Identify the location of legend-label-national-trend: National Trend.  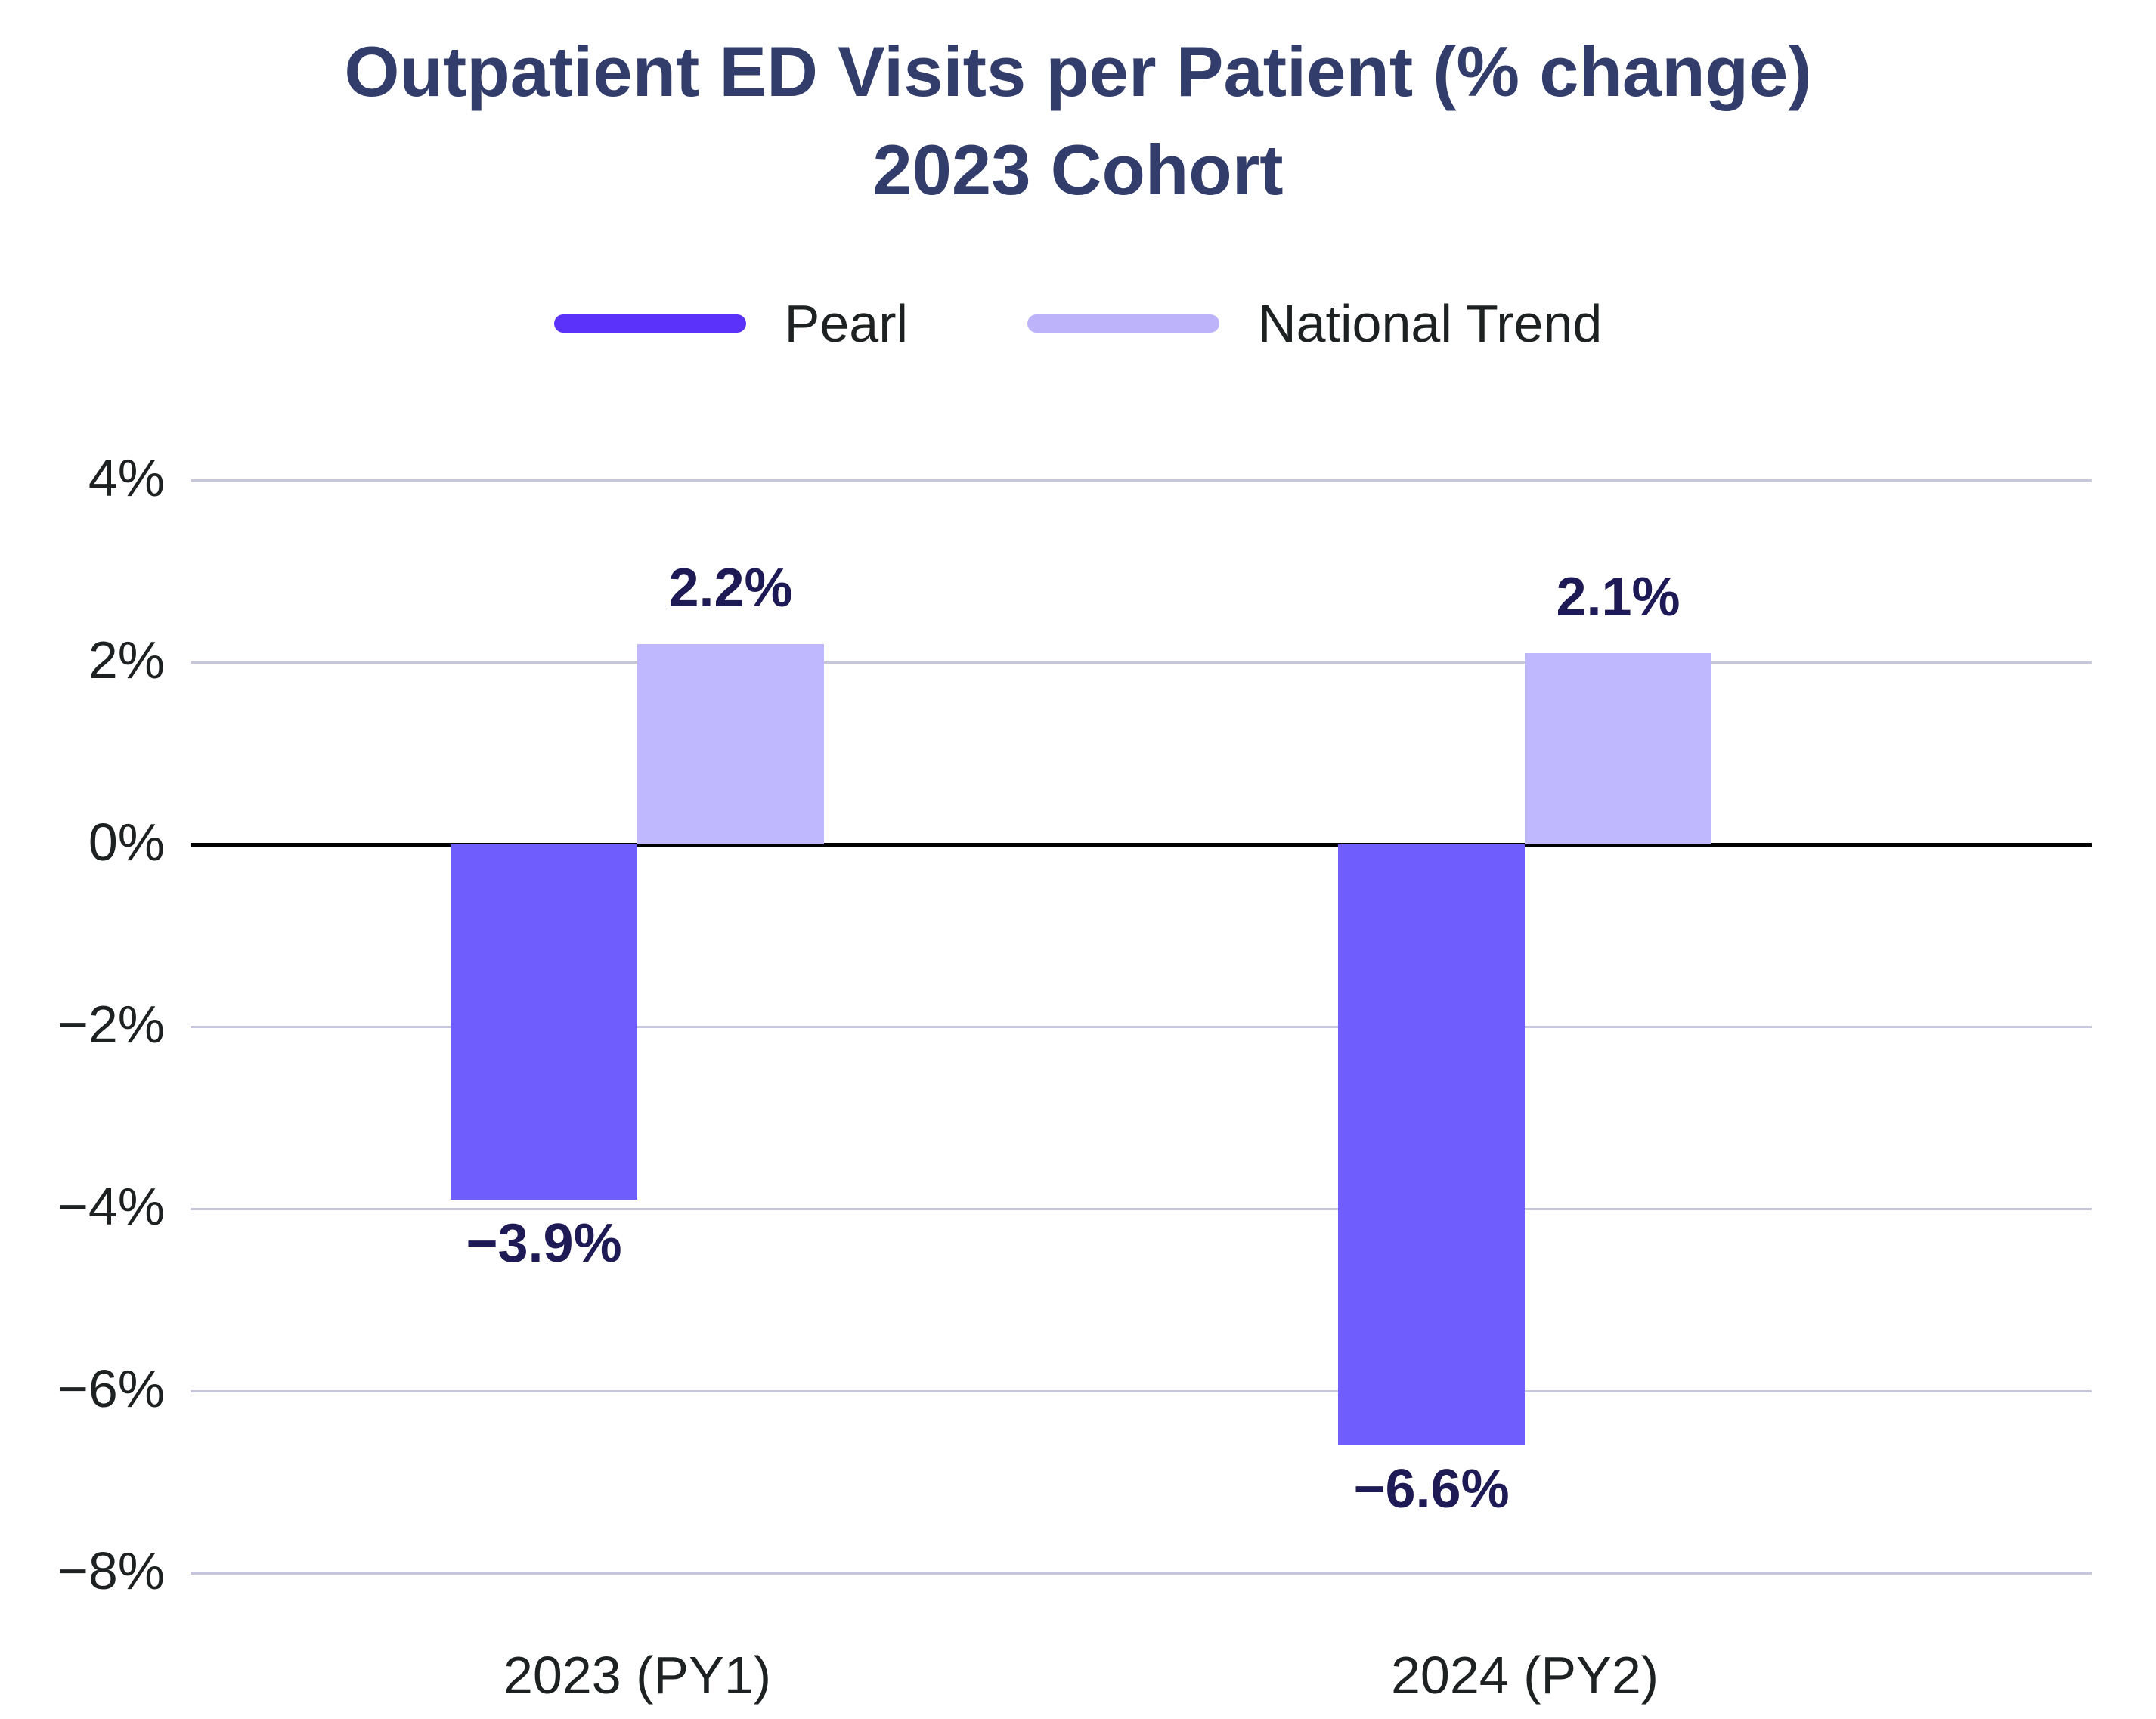
(1430, 323).